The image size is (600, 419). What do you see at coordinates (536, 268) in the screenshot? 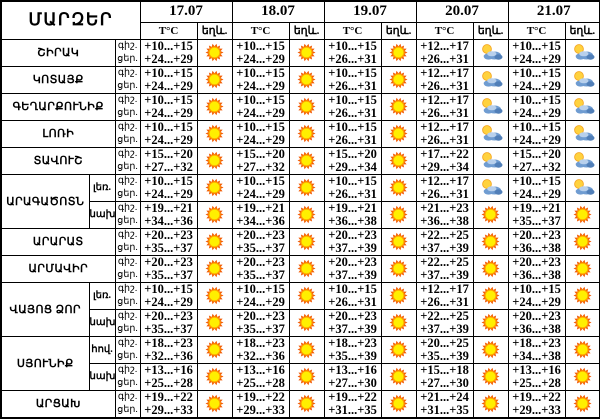
I see `temperature-cell: +20...+23 +36...+38` at bounding box center [536, 268].